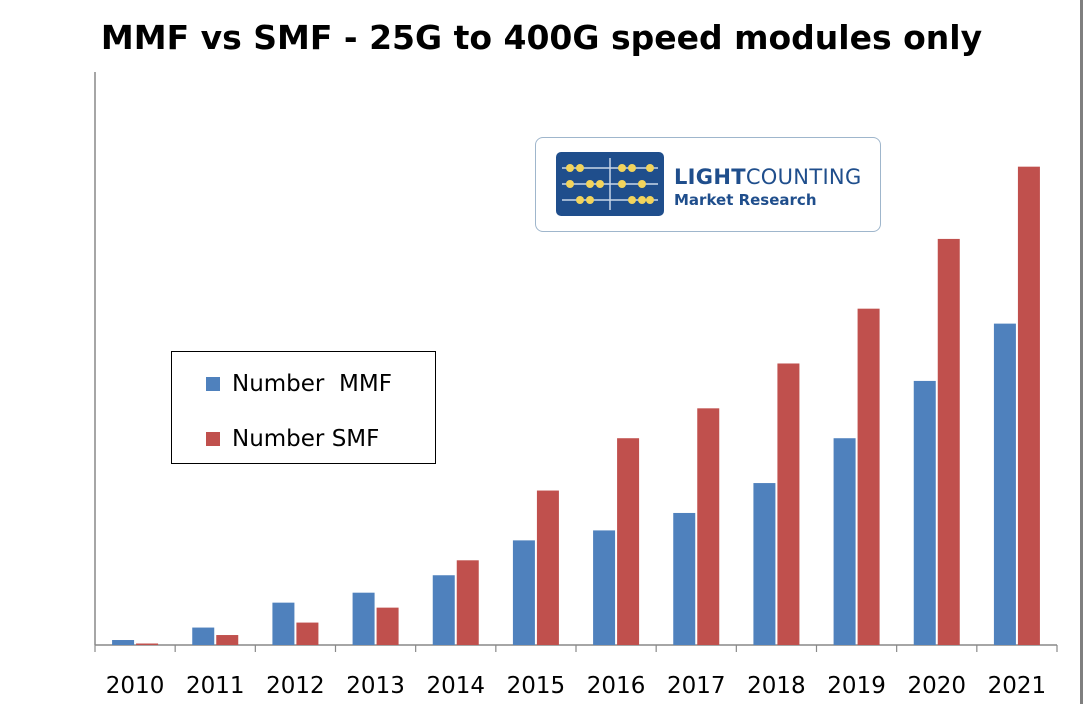 This screenshot has height=704, width=1083. Describe the element at coordinates (303, 407) in the screenshot. I see `legend: Number MMF Number SMF` at that location.